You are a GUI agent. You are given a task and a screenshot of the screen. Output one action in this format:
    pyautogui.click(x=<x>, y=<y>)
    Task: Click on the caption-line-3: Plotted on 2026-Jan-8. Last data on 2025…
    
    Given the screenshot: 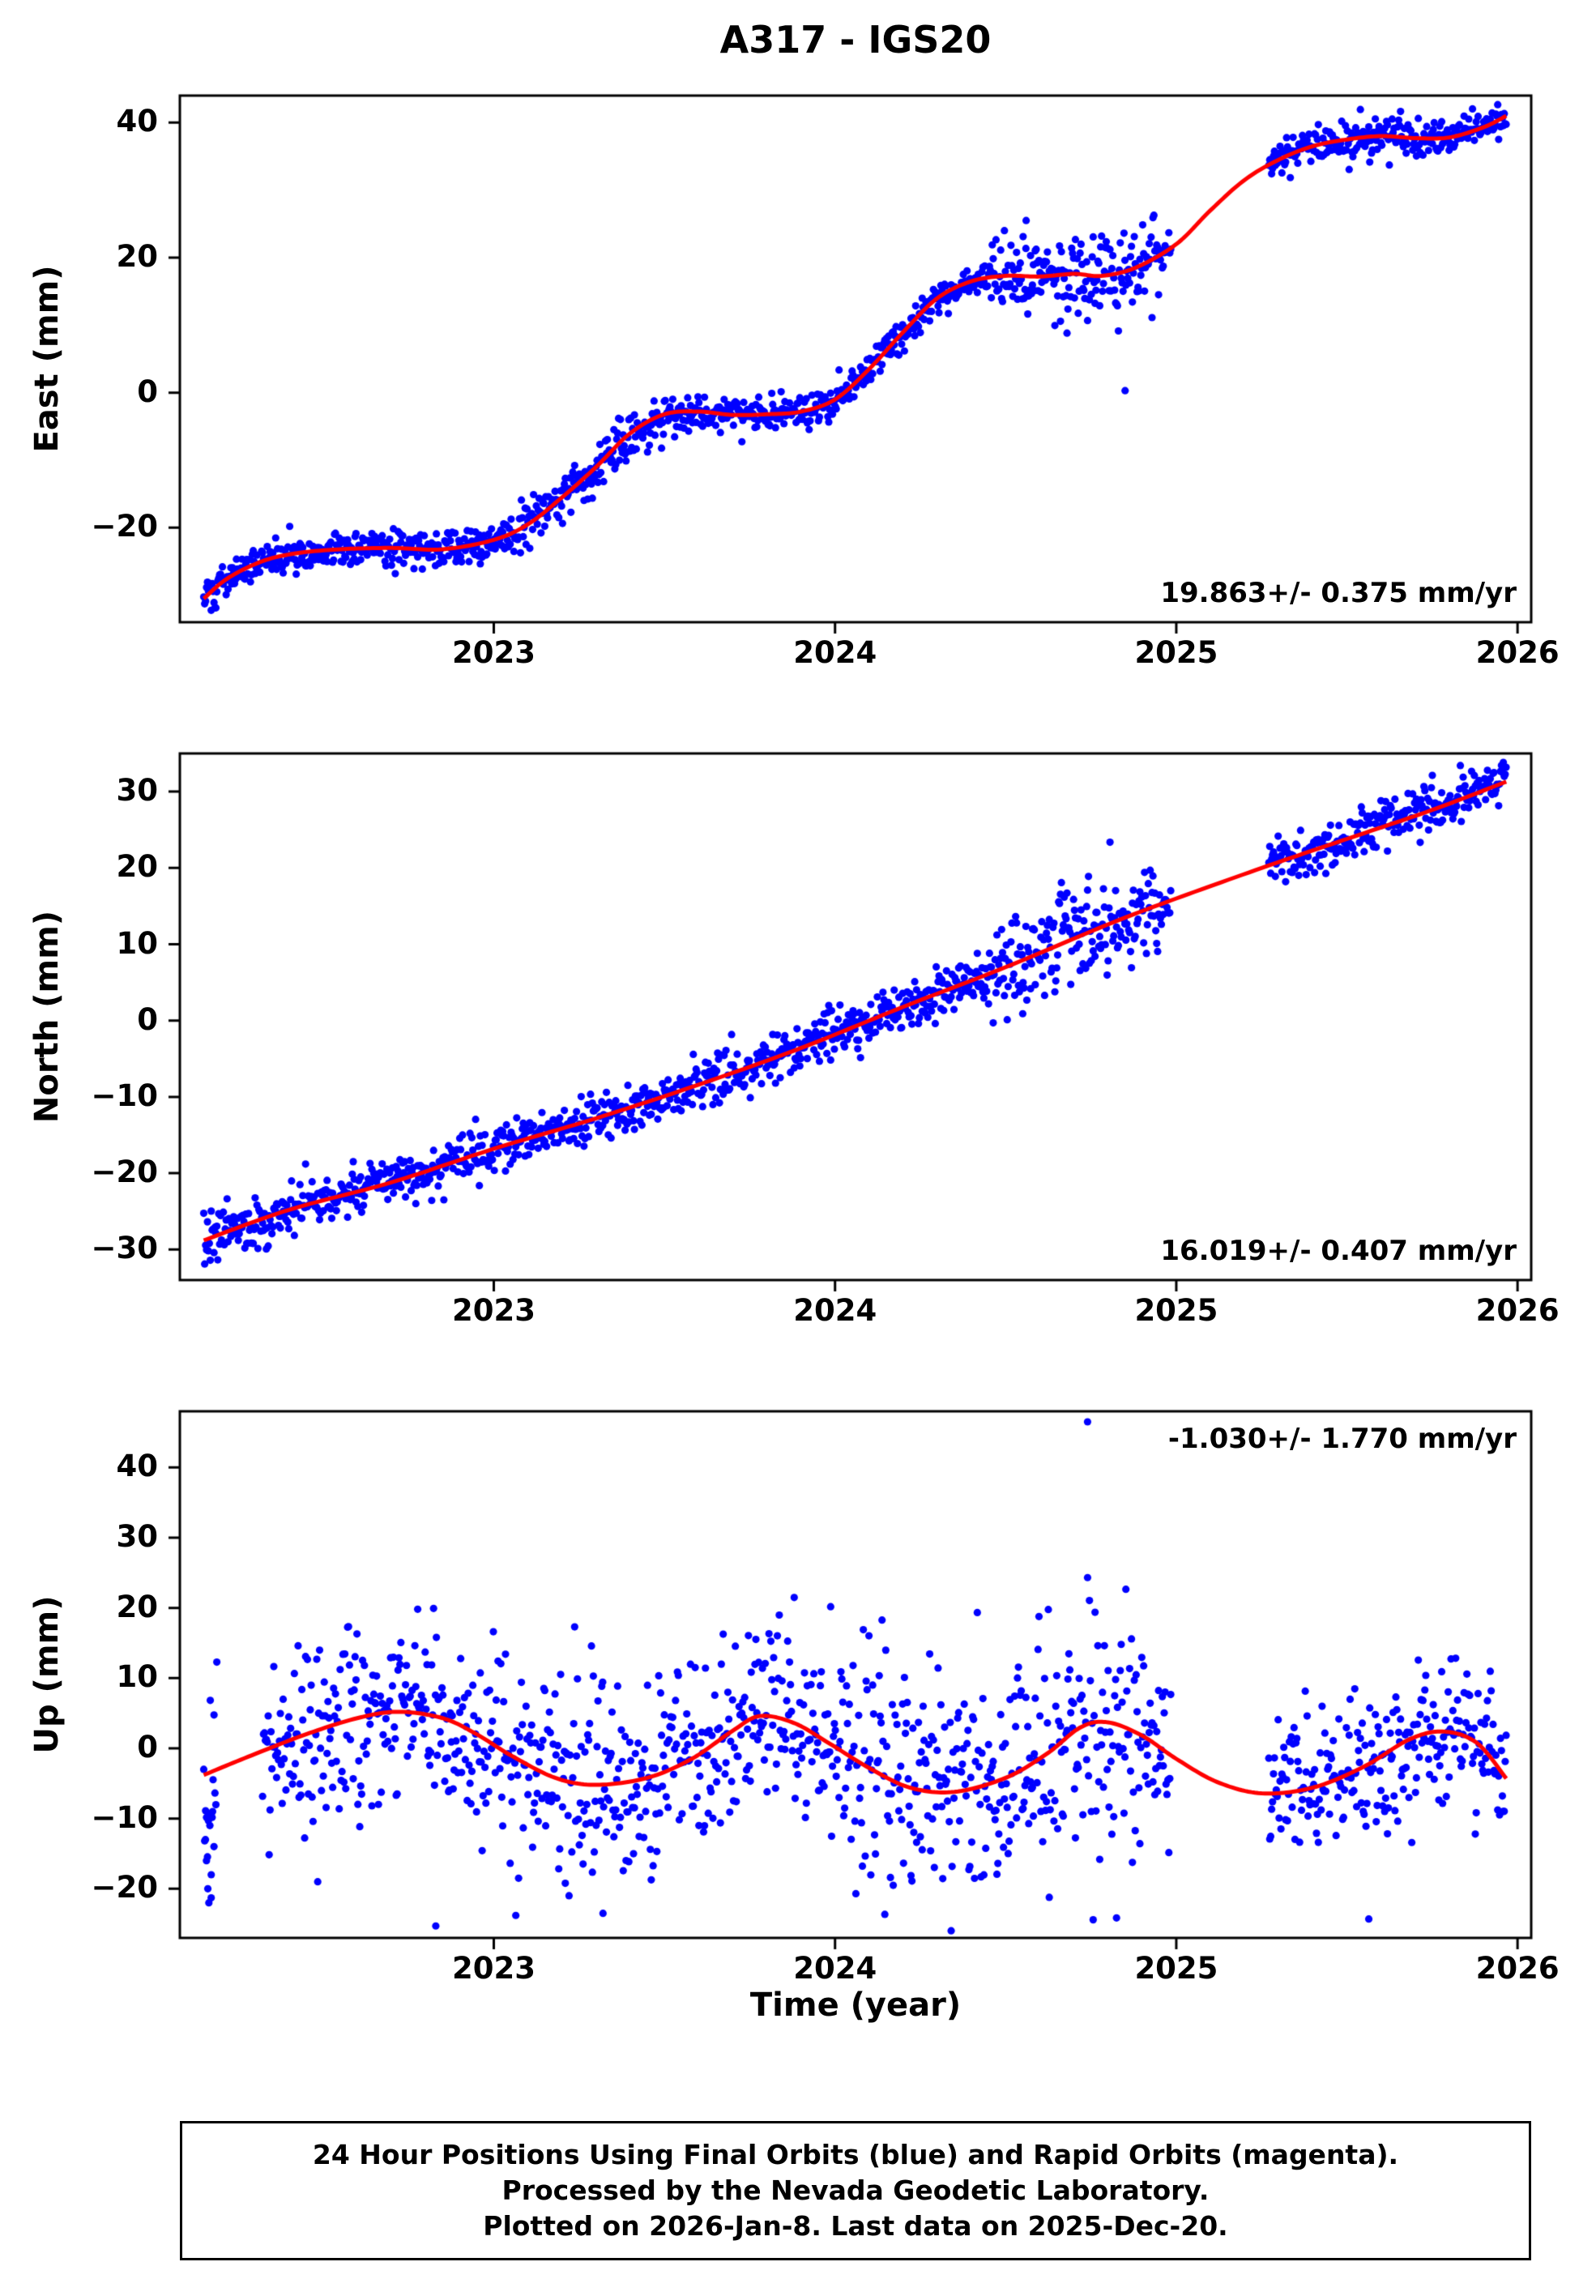 What is the action you would take?
    pyautogui.click(x=855, y=2226)
    